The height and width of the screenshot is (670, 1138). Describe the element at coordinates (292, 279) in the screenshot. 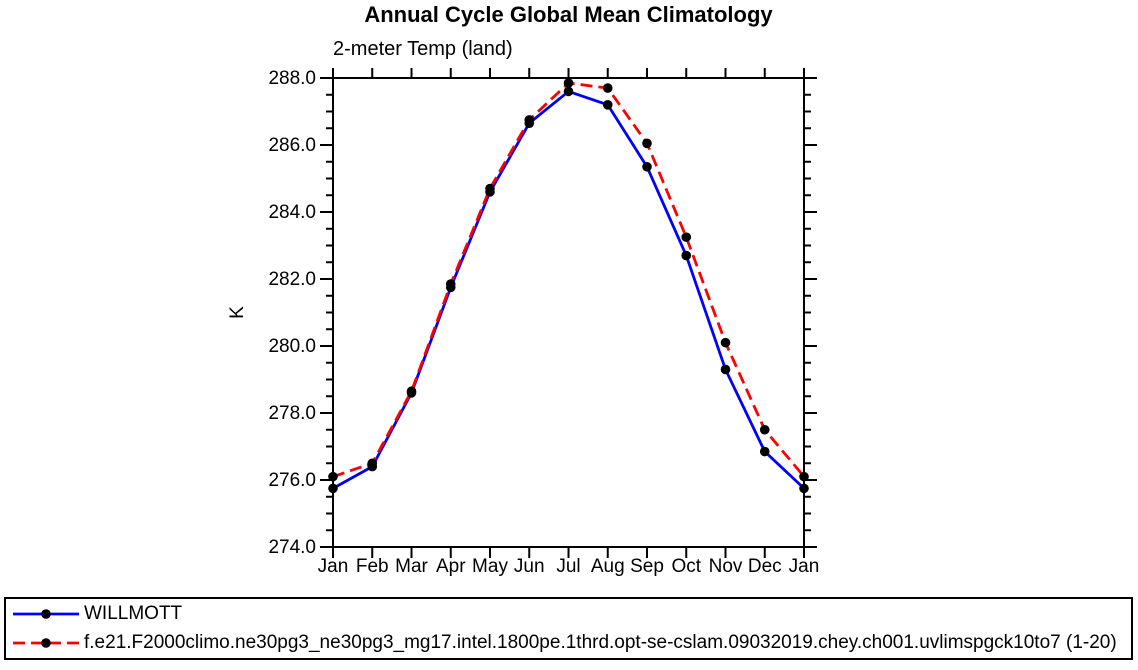

I see `y-tick-label: 282.0` at that location.